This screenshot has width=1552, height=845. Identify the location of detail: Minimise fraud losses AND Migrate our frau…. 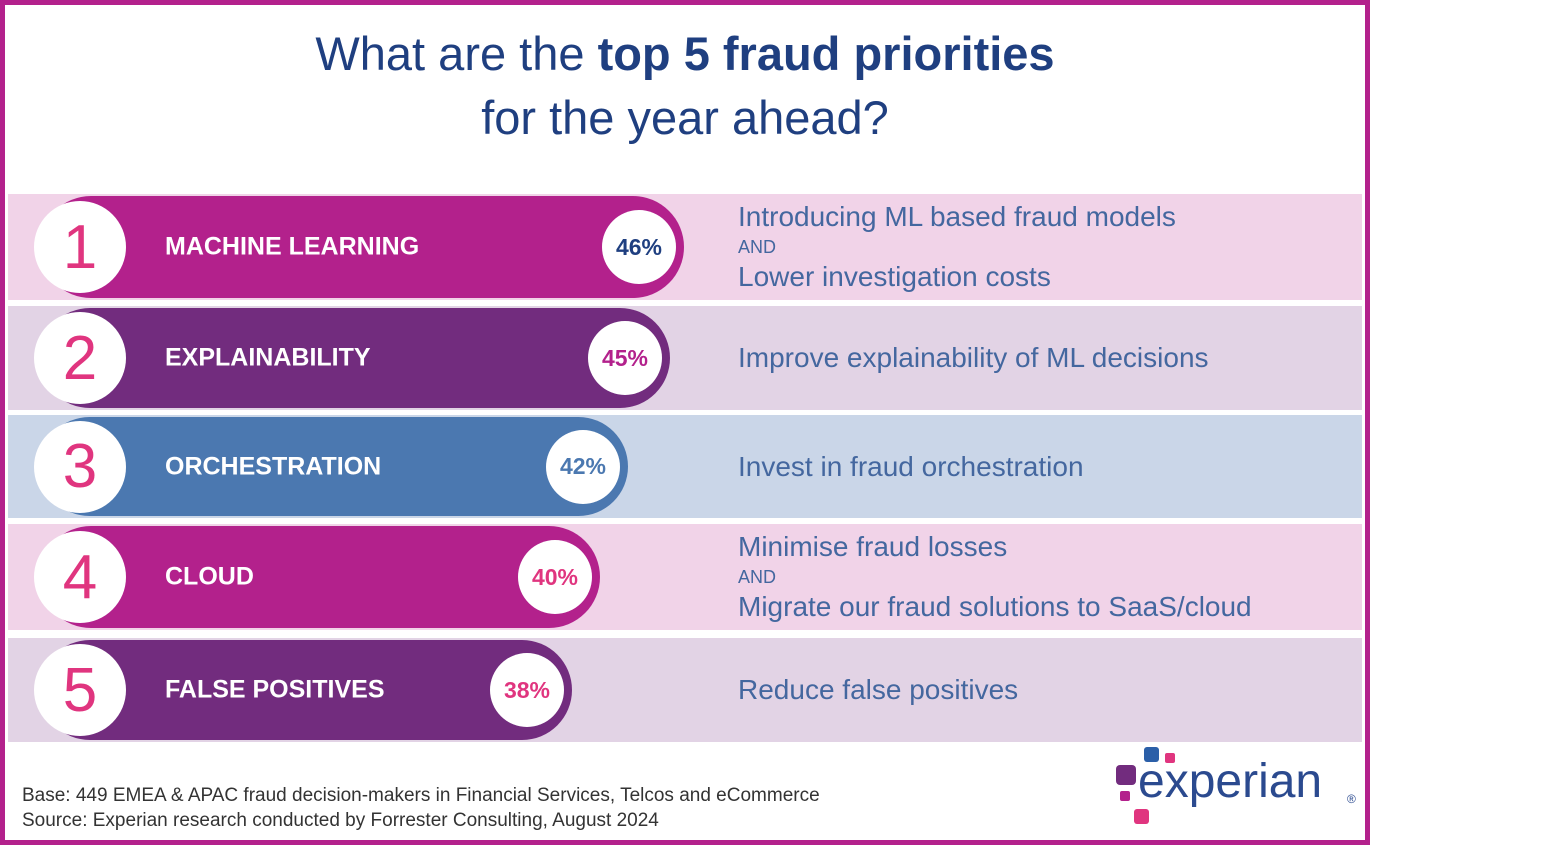
(995, 577).